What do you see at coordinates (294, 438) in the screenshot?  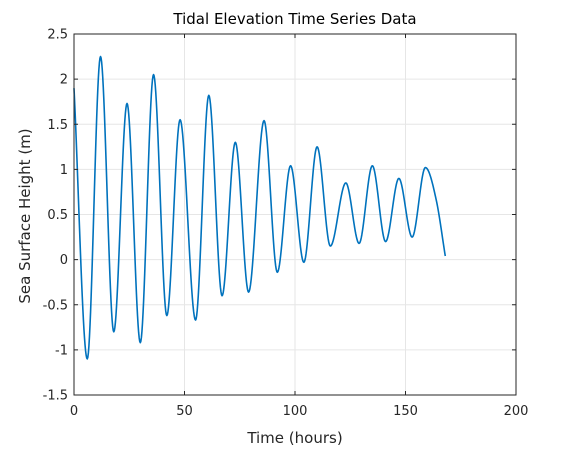 I see `x-axis-label: Time (hours)` at bounding box center [294, 438].